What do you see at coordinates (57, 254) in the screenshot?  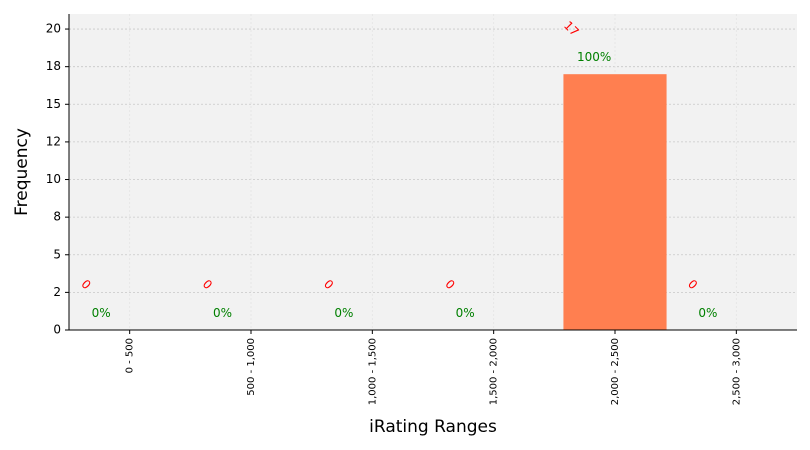 I see `y-tick-label: 5` at bounding box center [57, 254].